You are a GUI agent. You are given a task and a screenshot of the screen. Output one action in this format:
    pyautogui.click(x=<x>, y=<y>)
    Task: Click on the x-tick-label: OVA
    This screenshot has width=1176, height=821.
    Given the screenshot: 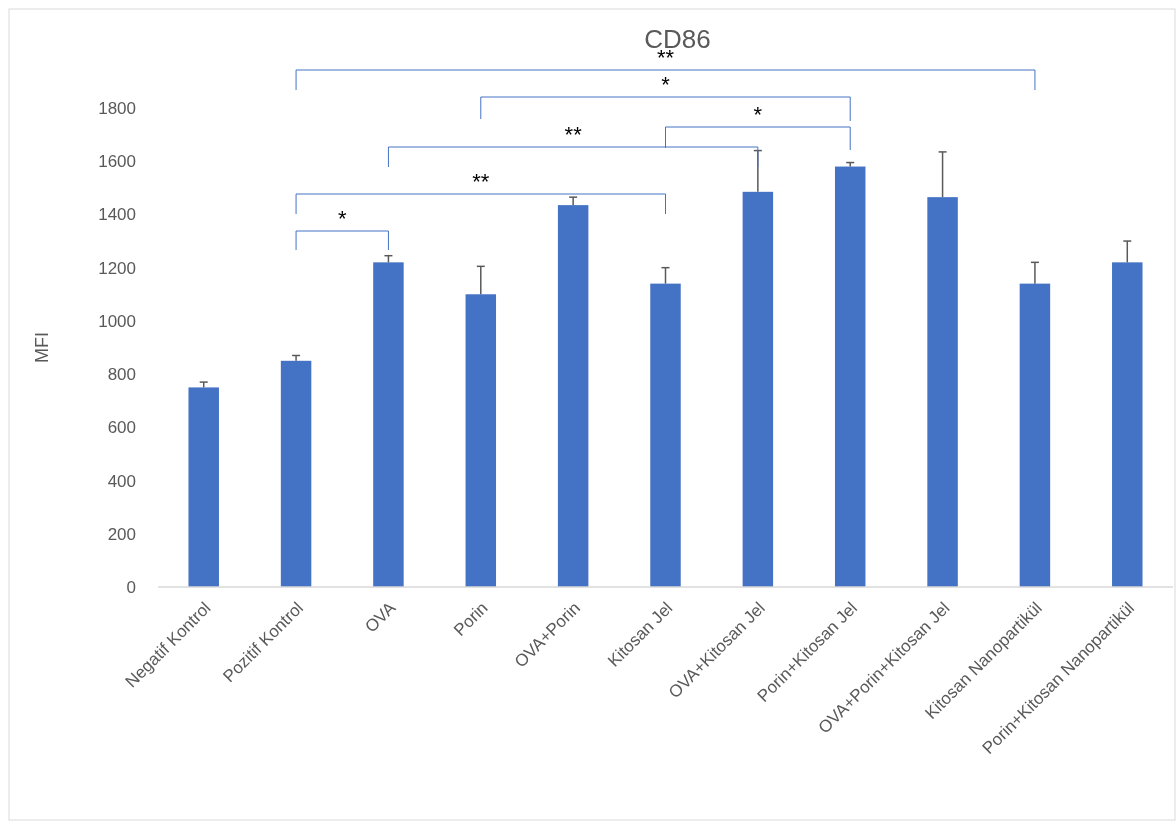 What is the action you would take?
    pyautogui.click(x=380, y=617)
    